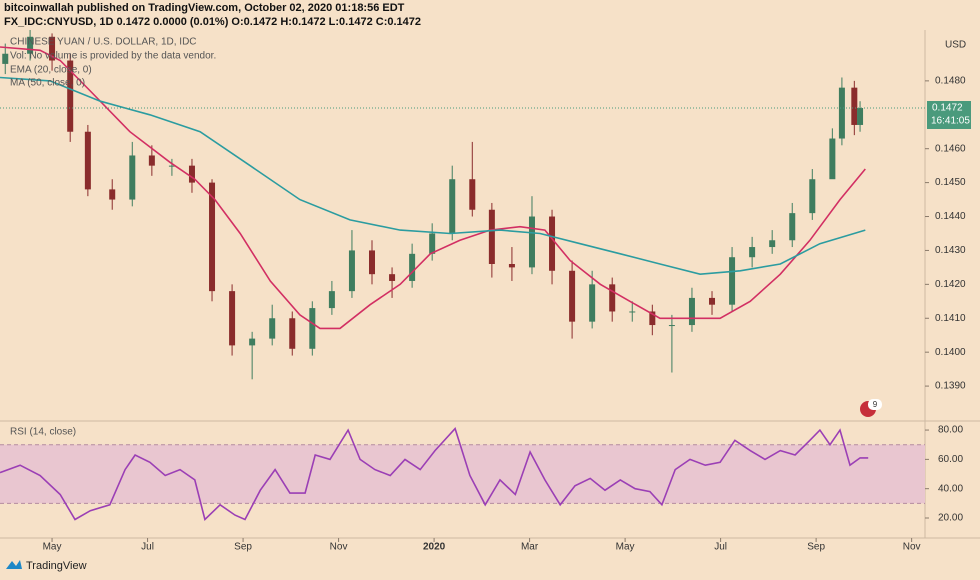  What do you see at coordinates (434, 547) in the screenshot?
I see `x-tick-label: 2020` at bounding box center [434, 547].